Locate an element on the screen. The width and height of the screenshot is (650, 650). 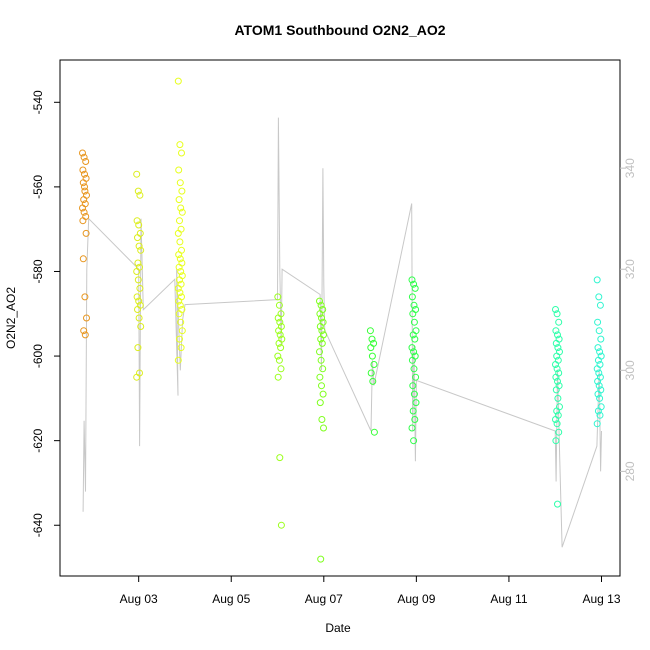
y2-tick-label: 340 is located at coordinates (630, 168).